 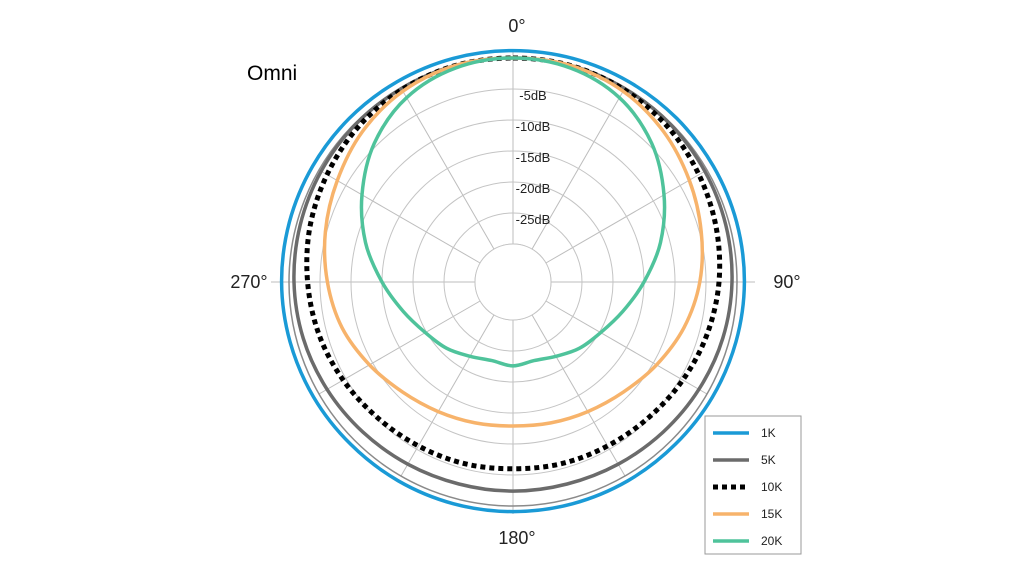 I want to click on grid-ring, so click(x=513, y=282).